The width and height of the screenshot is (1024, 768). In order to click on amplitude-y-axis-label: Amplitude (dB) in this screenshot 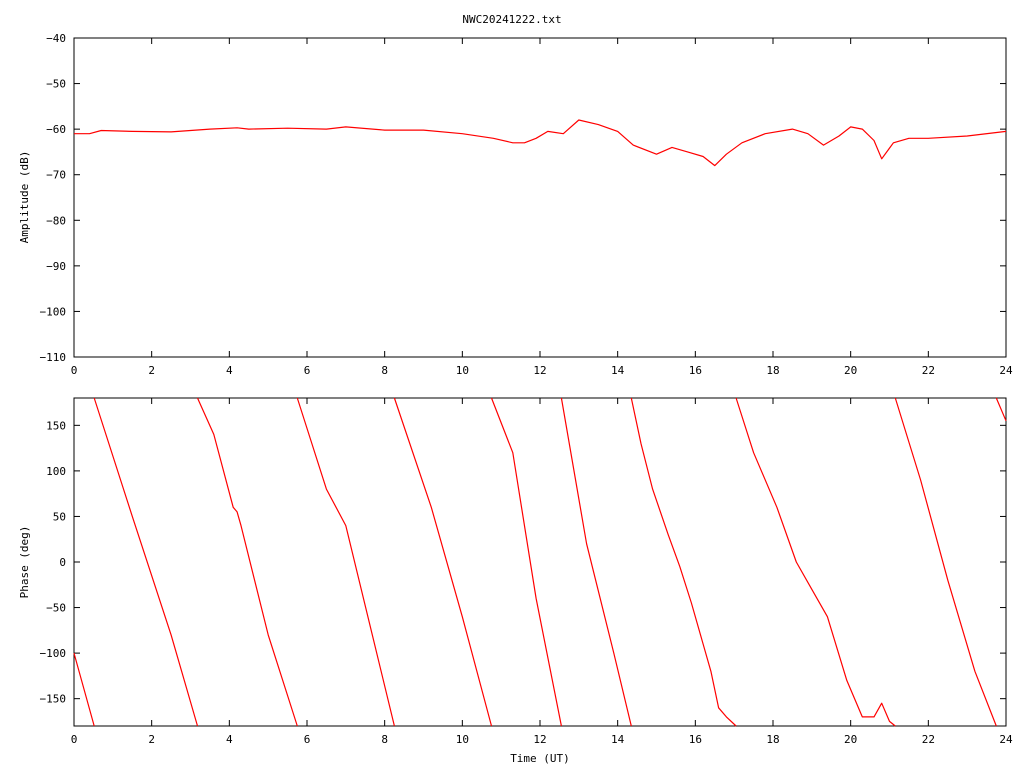, I will do `click(24, 197)`.